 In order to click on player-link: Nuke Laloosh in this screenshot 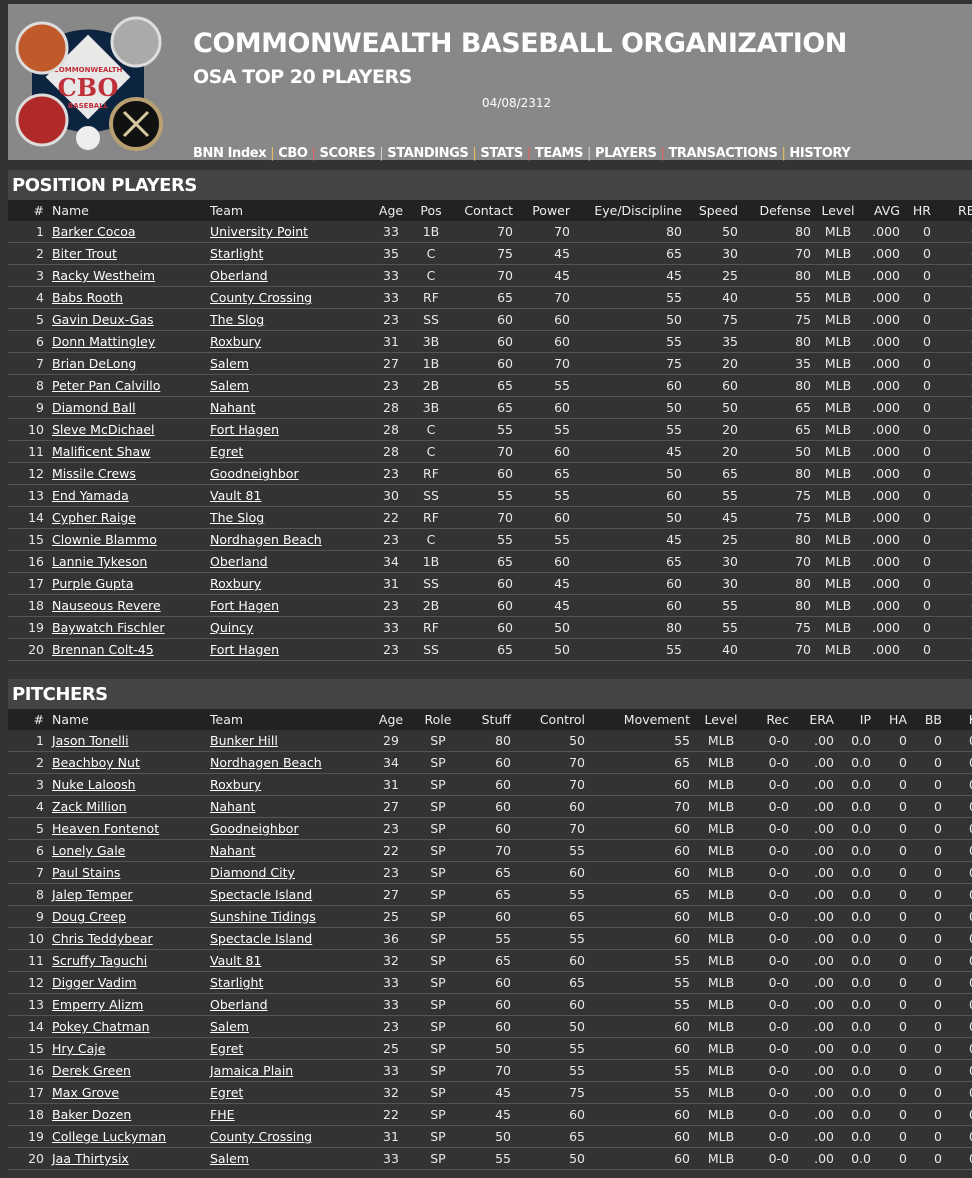, I will do `click(94, 784)`.